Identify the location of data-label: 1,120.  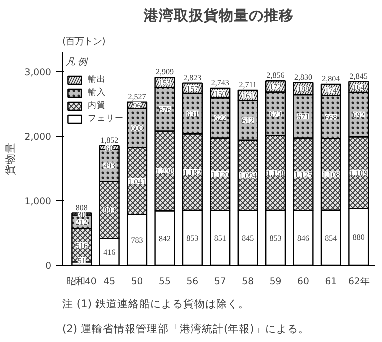
(220, 175).